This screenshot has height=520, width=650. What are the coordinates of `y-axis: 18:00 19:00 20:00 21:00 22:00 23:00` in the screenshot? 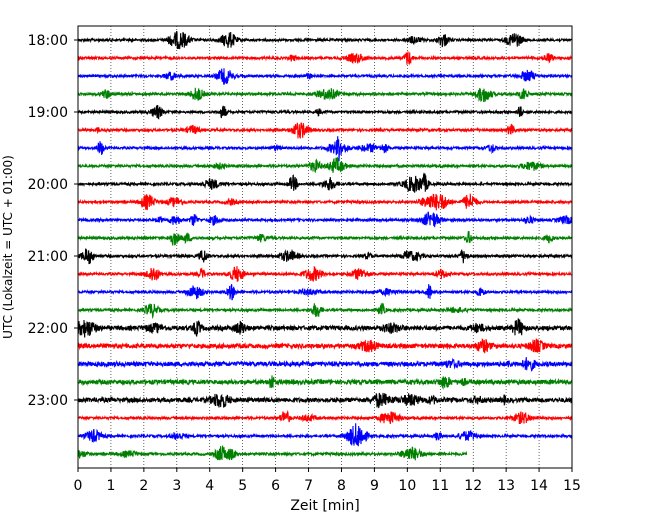 It's located at (53, 221).